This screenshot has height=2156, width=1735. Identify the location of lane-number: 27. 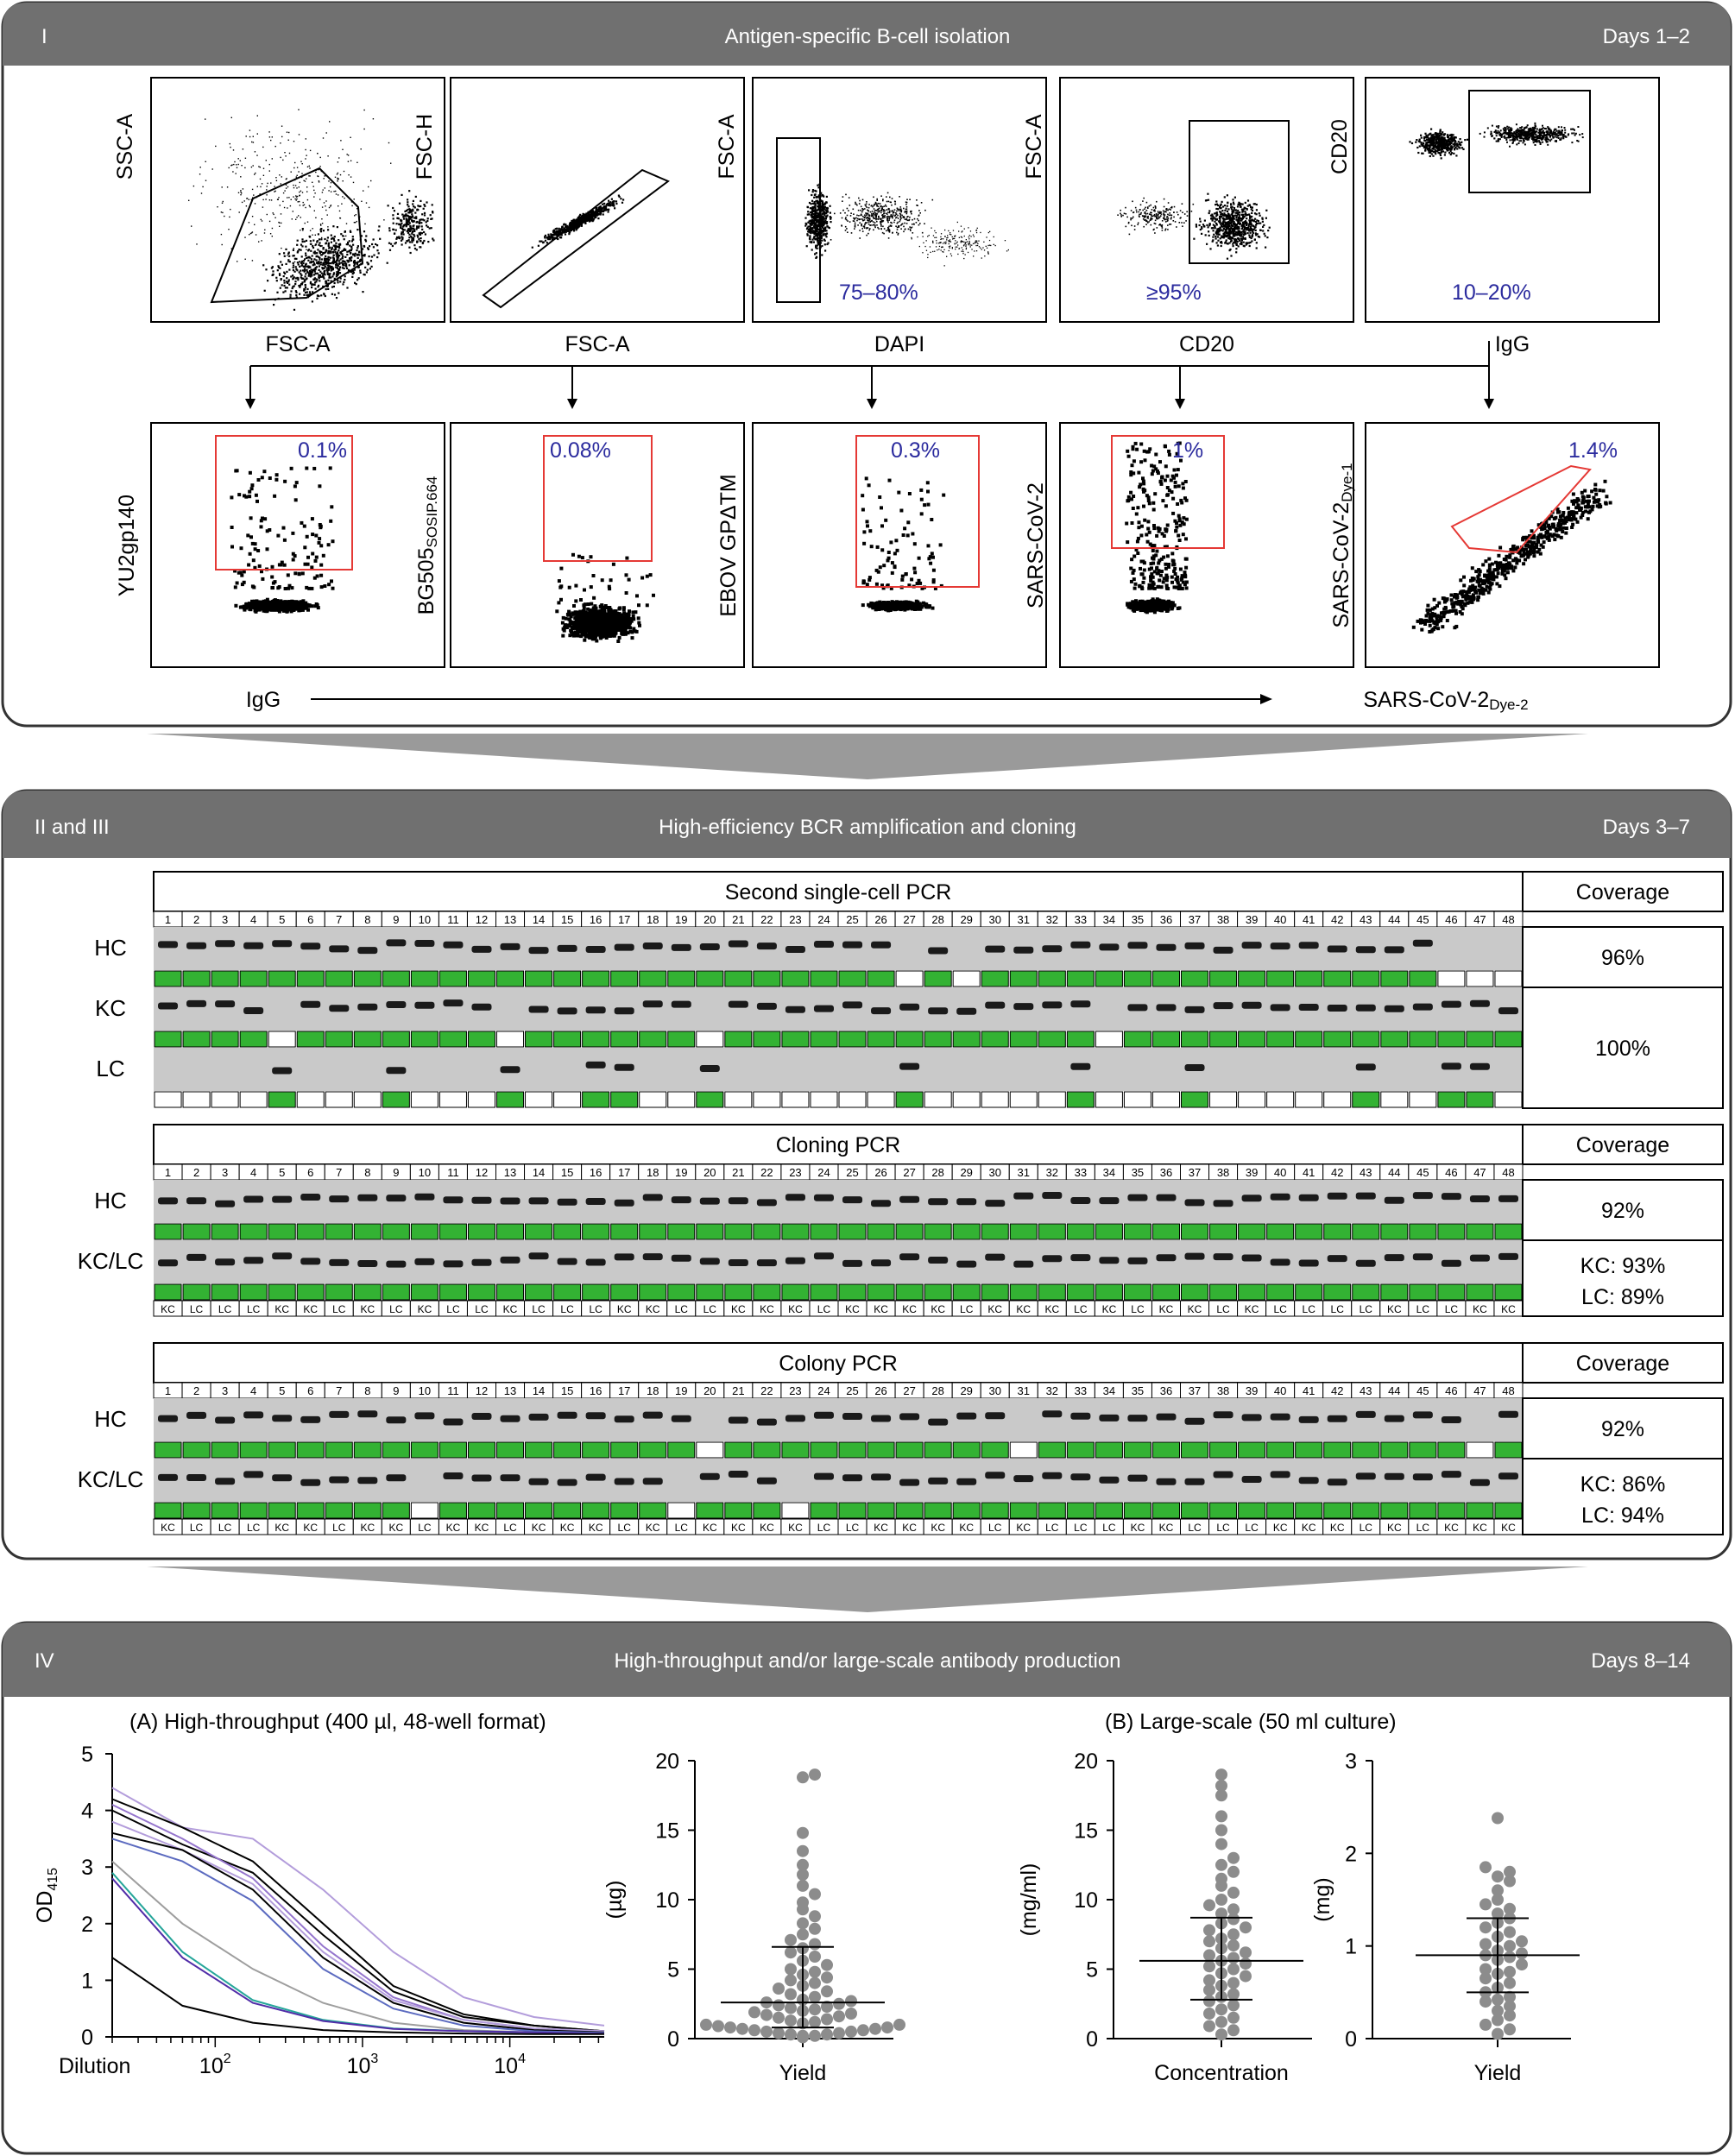
(909, 920).